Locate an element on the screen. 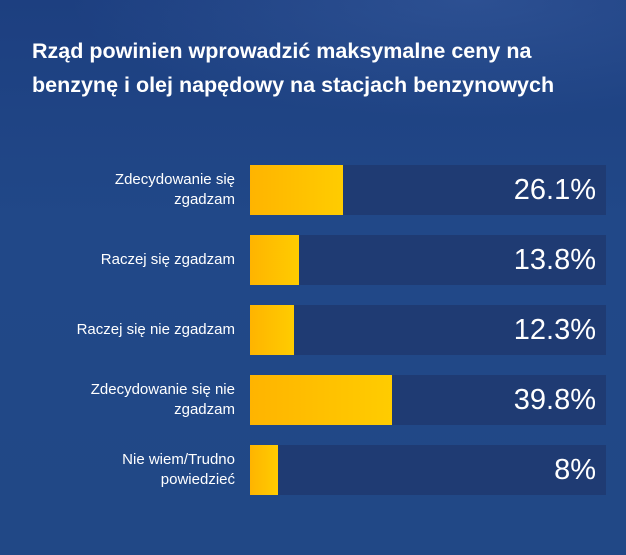 This screenshot has width=626, height=555. bar-row: Raczej się nie zgadzam 12.3% is located at coordinates (313, 330).